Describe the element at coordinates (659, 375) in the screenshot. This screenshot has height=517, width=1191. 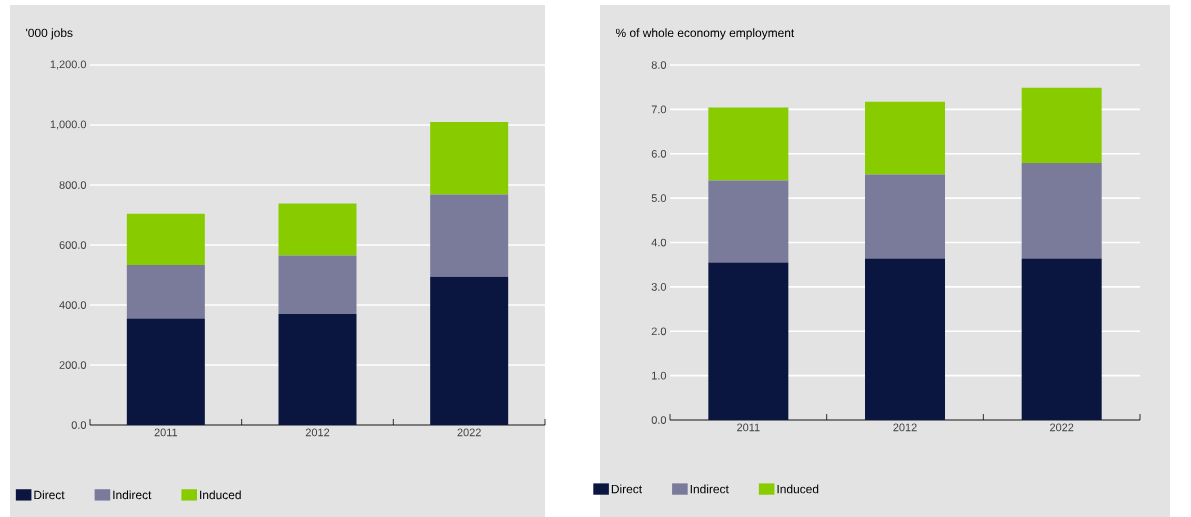
I see `y-tick-label: 1.0` at that location.